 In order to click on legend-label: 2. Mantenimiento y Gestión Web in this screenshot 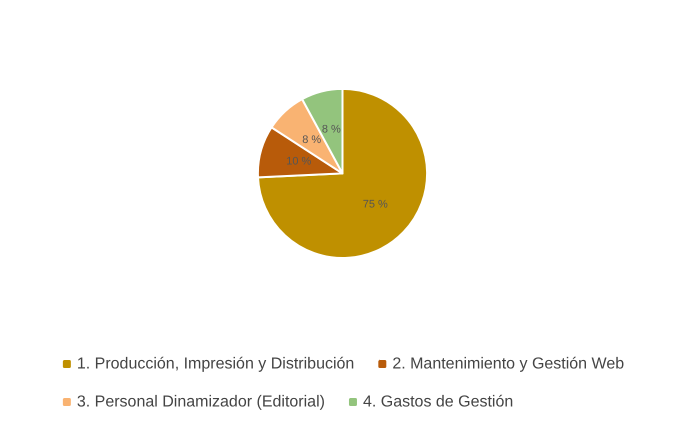, I will do `click(508, 364)`.